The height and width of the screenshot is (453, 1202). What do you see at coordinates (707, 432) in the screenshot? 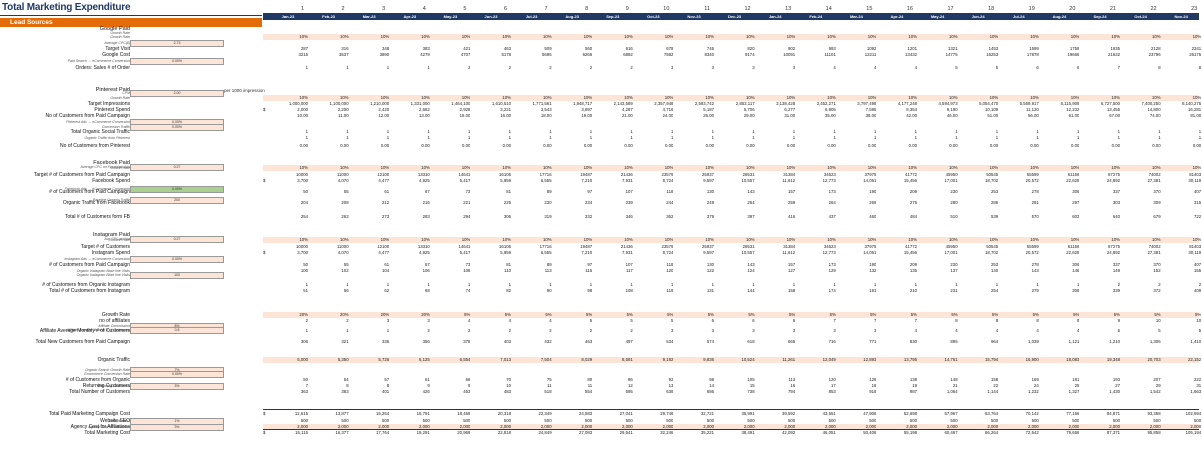
I see `cell-value: 35,221` at bounding box center [707, 432].